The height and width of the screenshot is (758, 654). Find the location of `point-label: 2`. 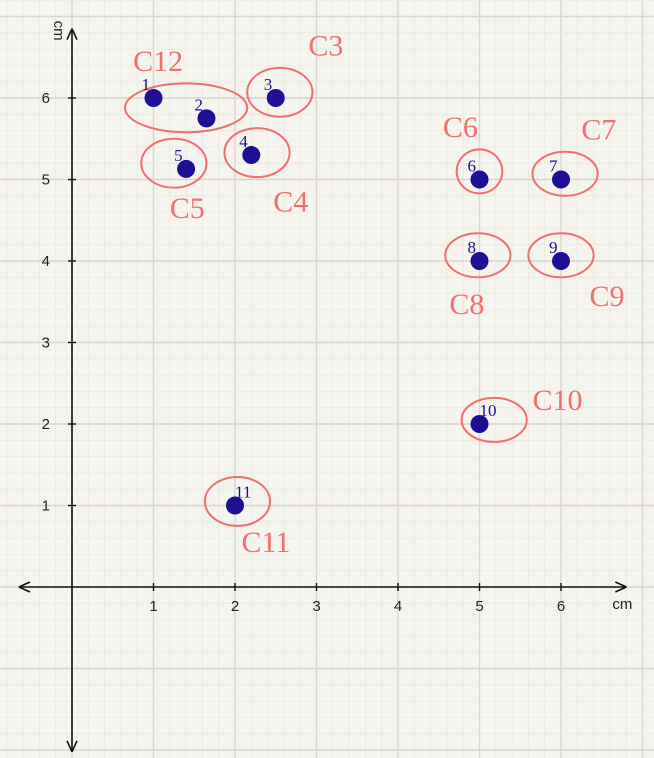

point-label: 2 is located at coordinates (198, 104).